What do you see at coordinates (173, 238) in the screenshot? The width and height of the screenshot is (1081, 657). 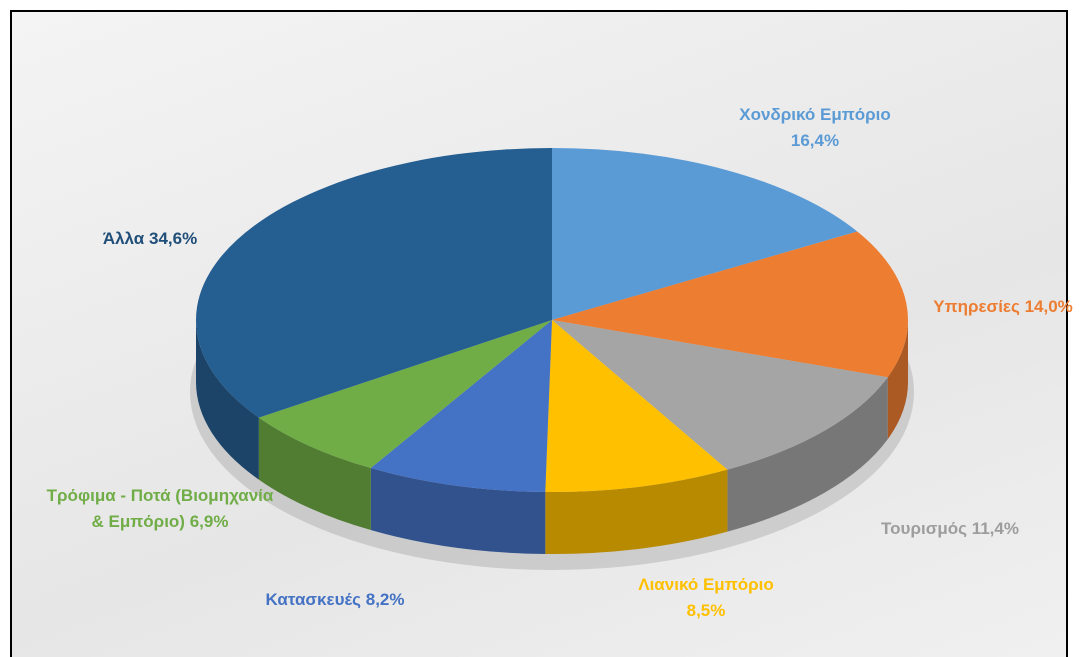 I see `value-label: 34,6%` at bounding box center [173, 238].